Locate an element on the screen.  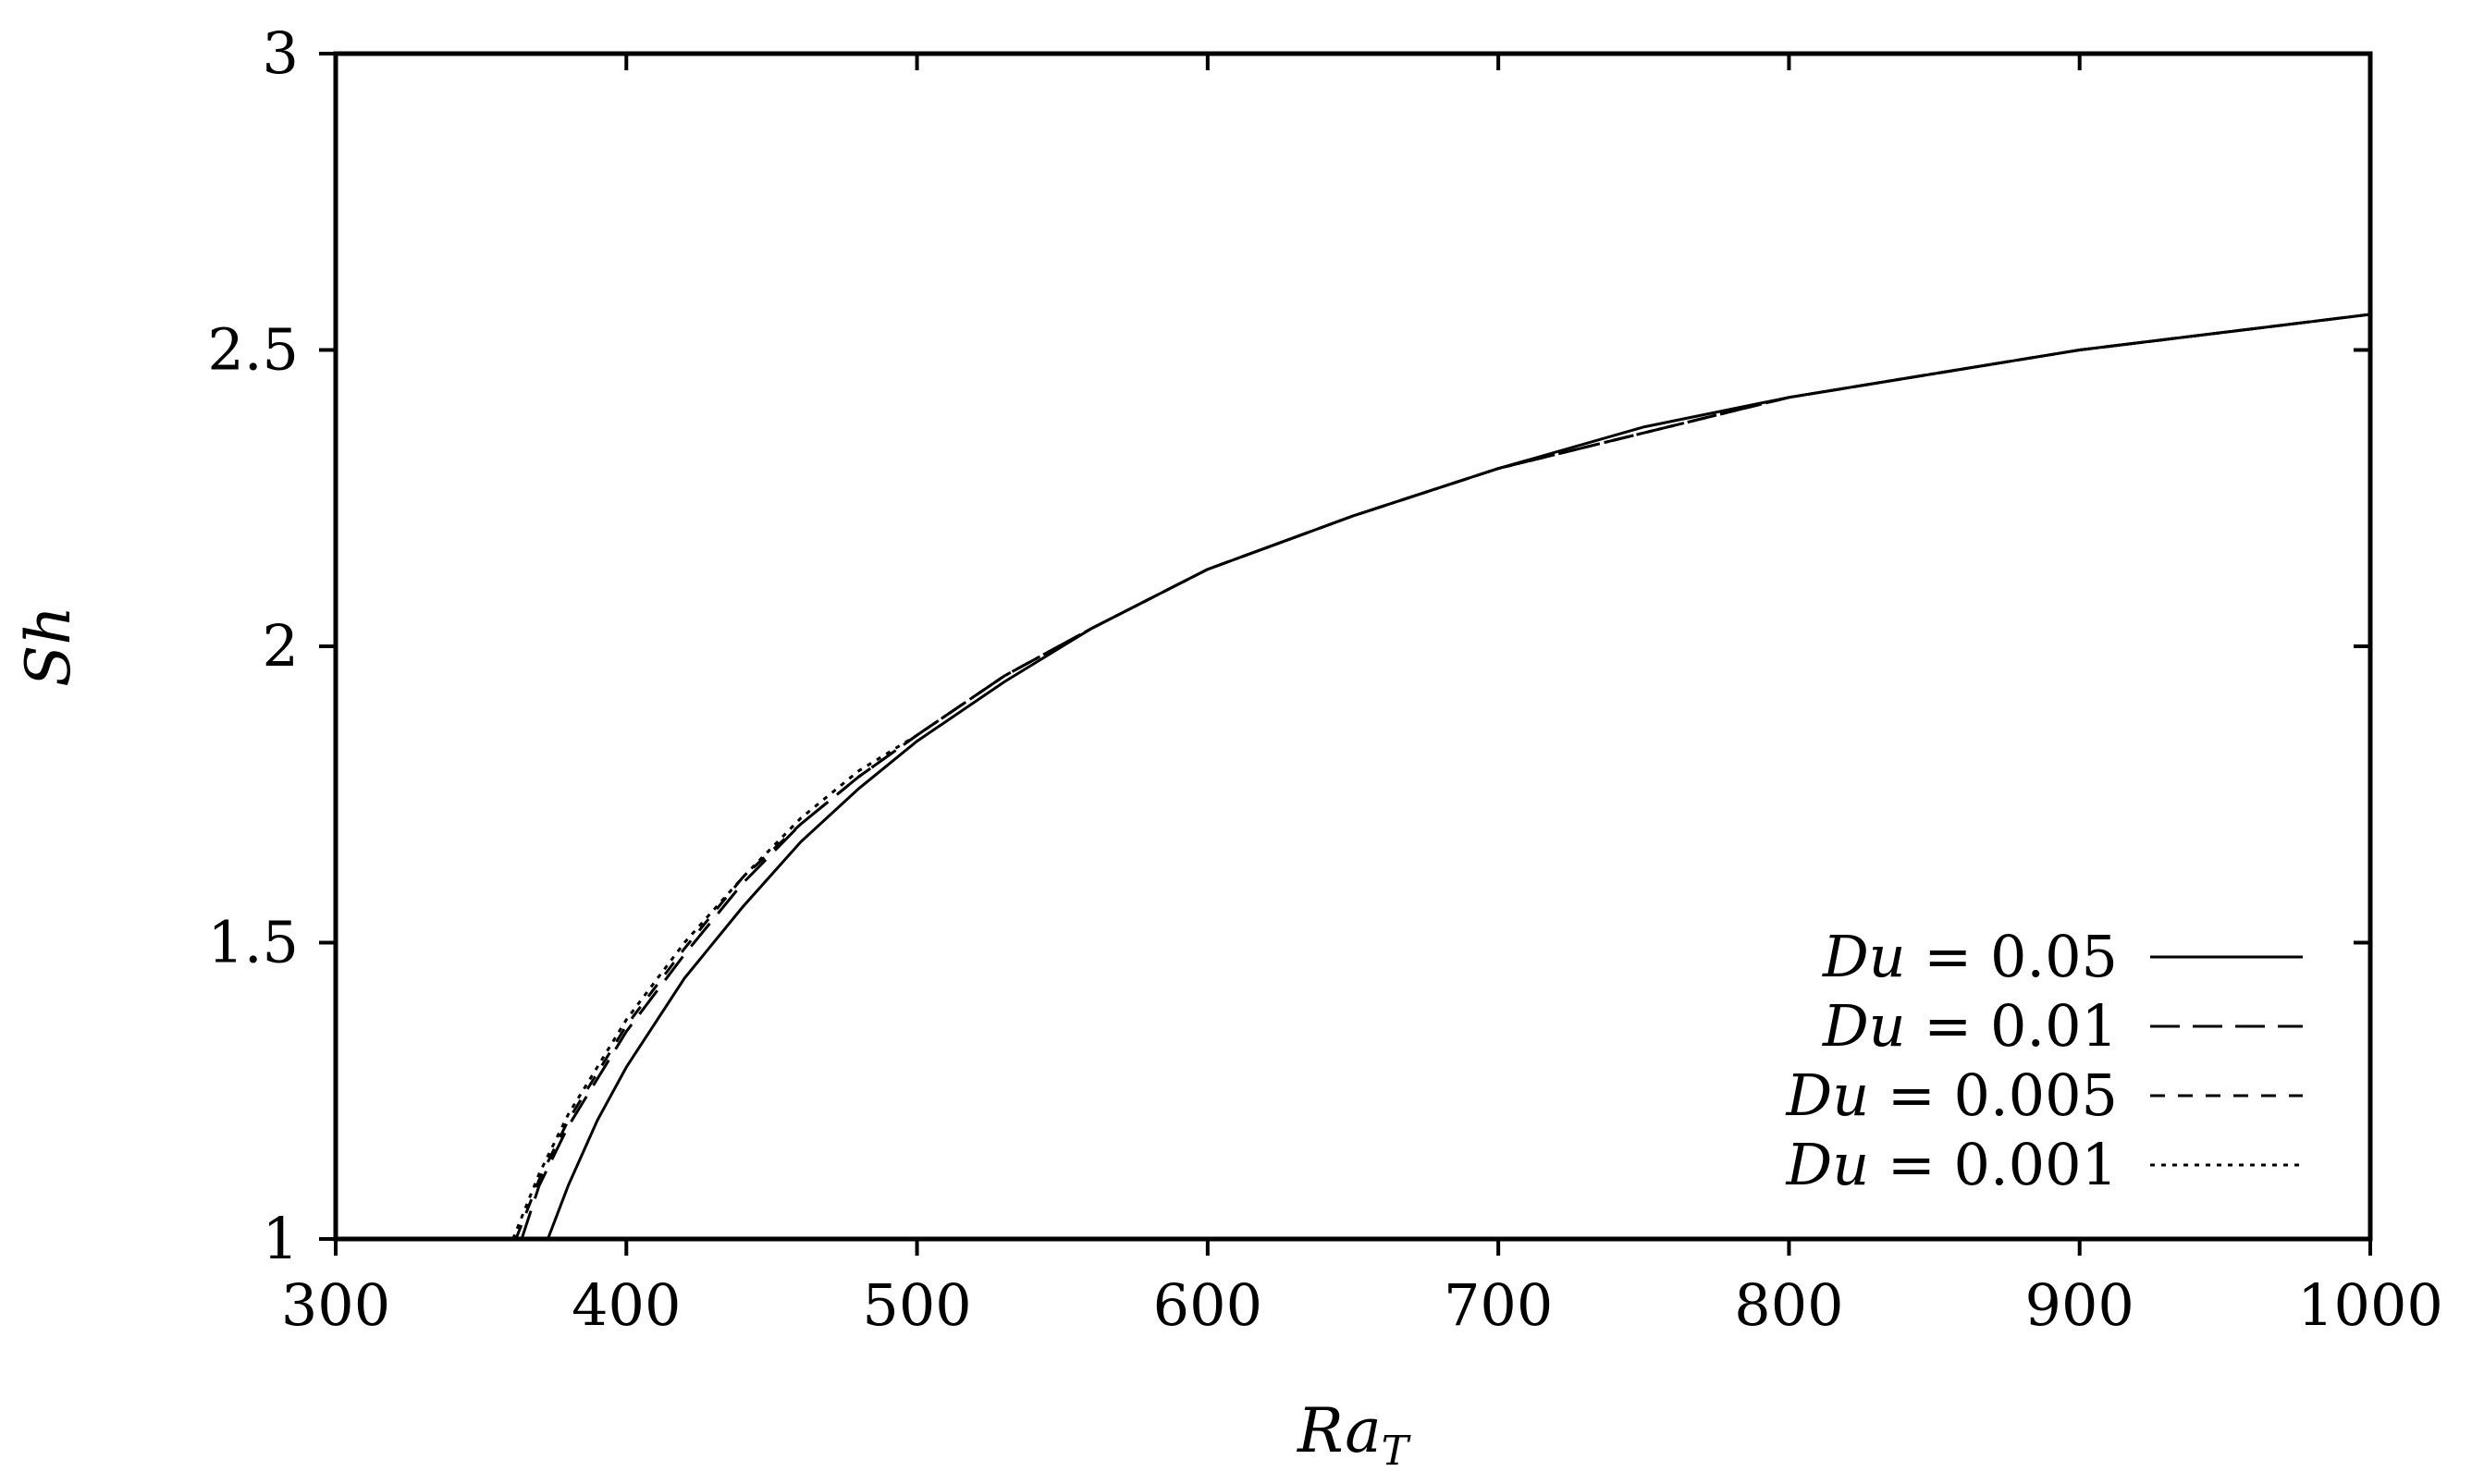
x-tick-label-1000: 1000 is located at coordinates (2370, 1305).